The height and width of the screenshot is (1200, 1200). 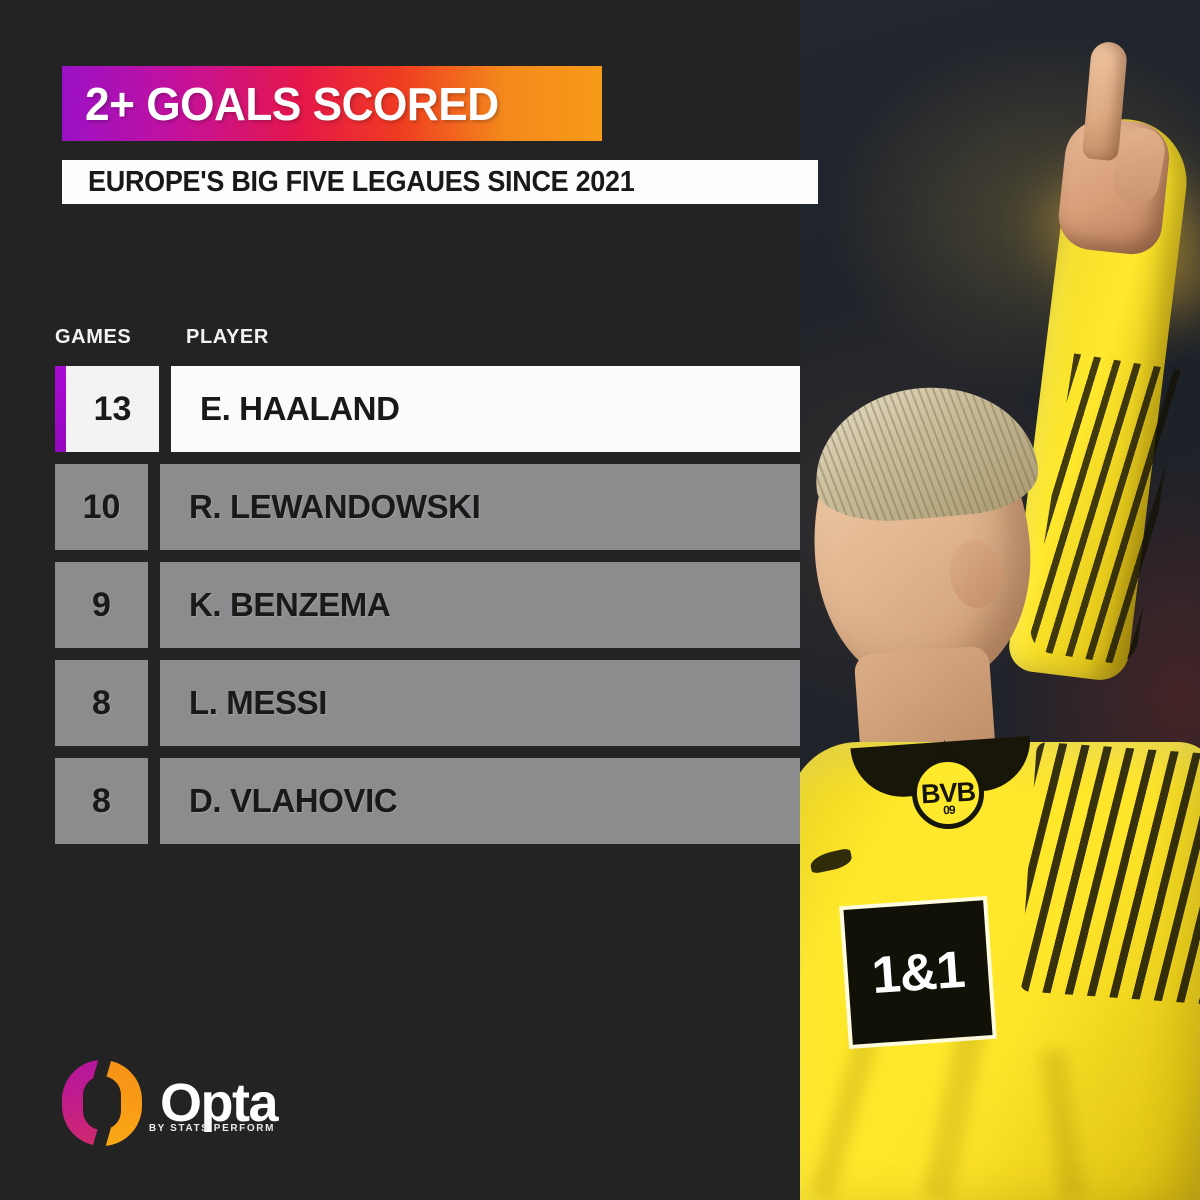 What do you see at coordinates (93, 337) in the screenshot?
I see `column-header-games: GAMES` at bounding box center [93, 337].